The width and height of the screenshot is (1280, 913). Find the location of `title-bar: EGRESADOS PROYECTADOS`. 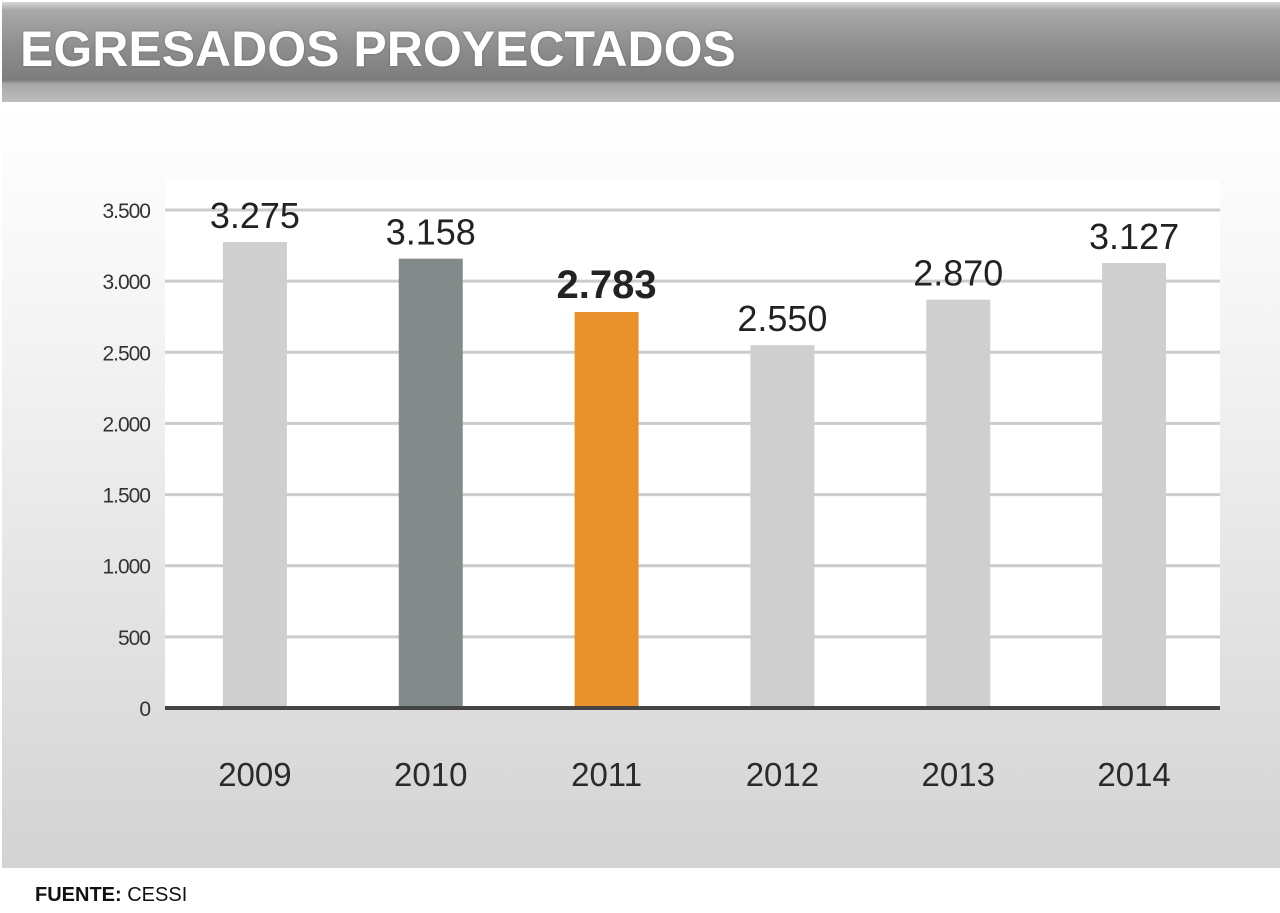

title-bar: EGRESADOS PROYECTADOS is located at coordinates (641, 52).